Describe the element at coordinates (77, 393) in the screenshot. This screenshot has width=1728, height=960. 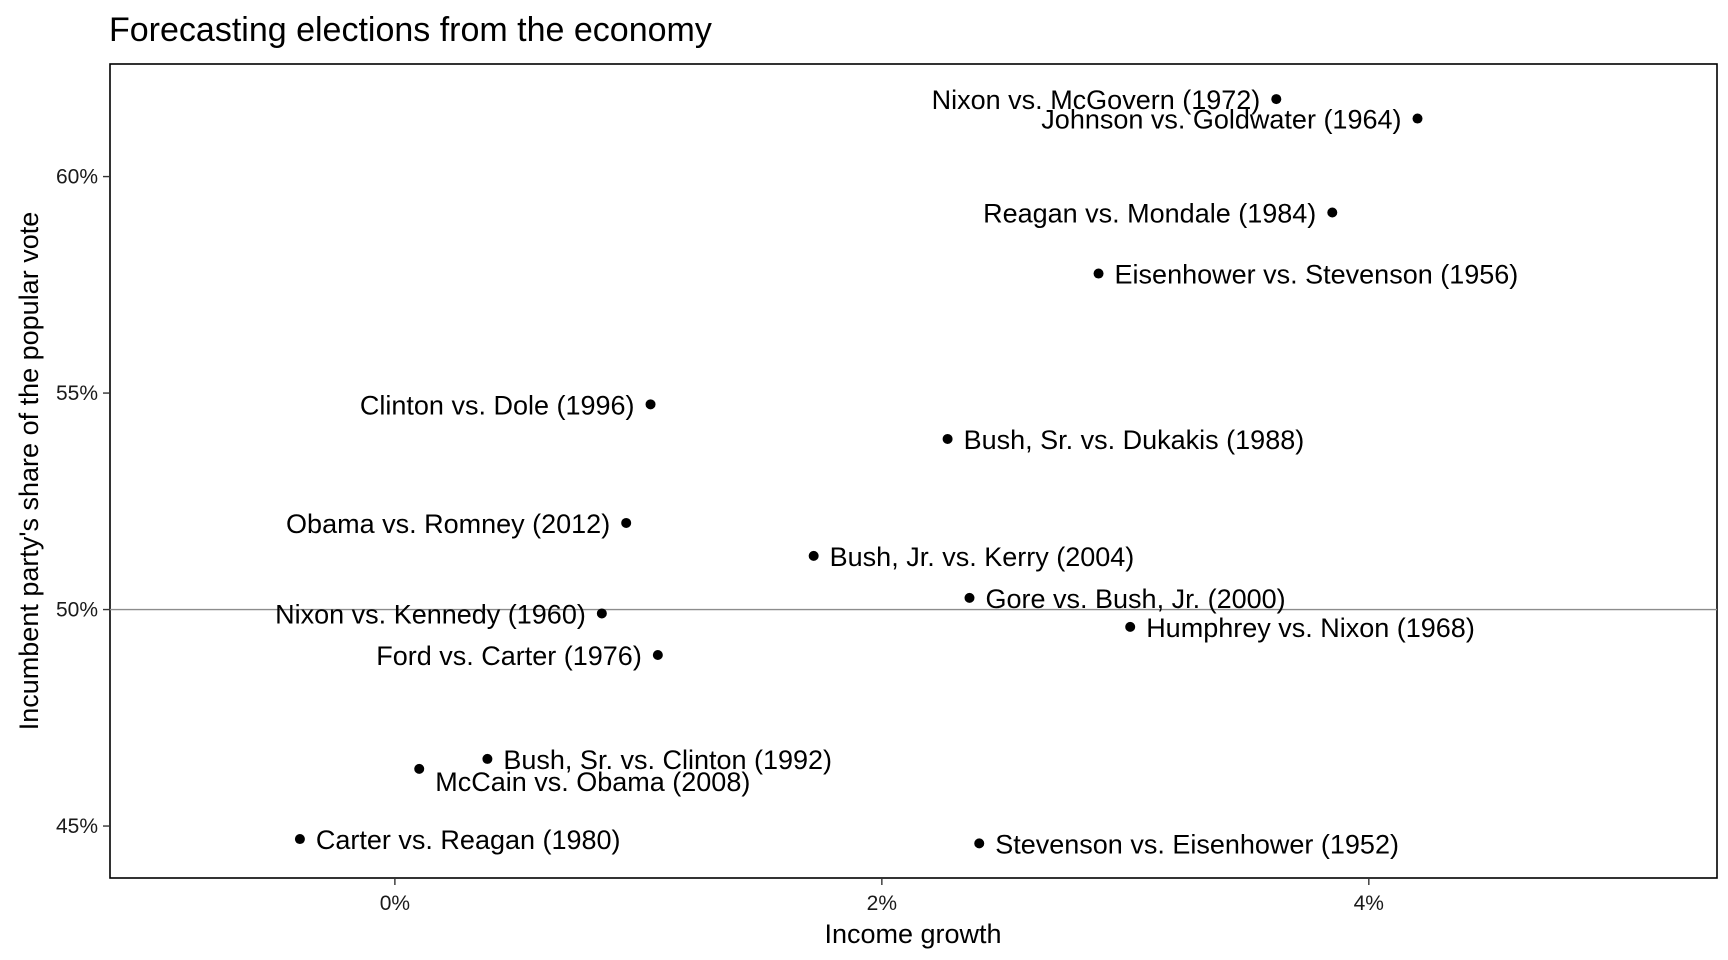
I see `y-tick-label: 55%` at that location.